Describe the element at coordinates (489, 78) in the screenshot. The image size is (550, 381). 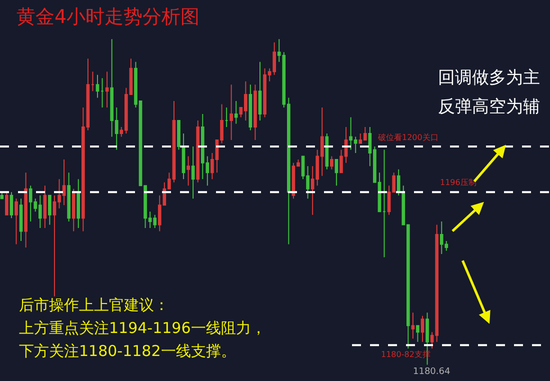
I see `annotation: 回调做多为主` at that location.